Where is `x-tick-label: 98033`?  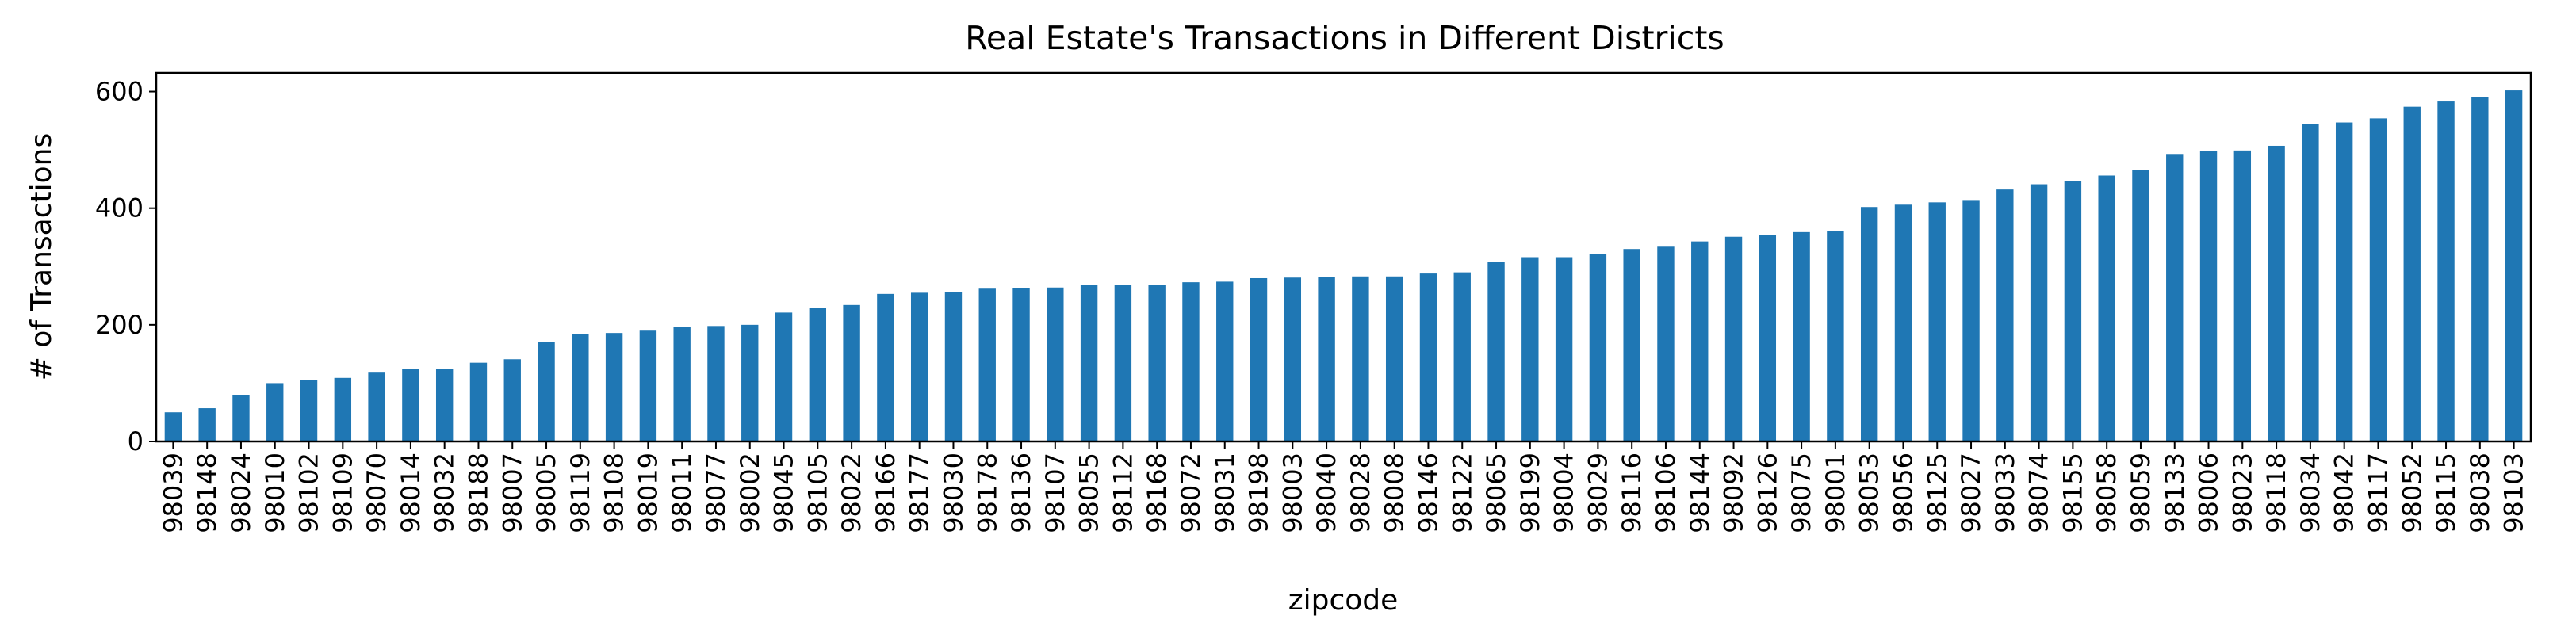
x-tick-label: 98033 is located at coordinates (2005, 493).